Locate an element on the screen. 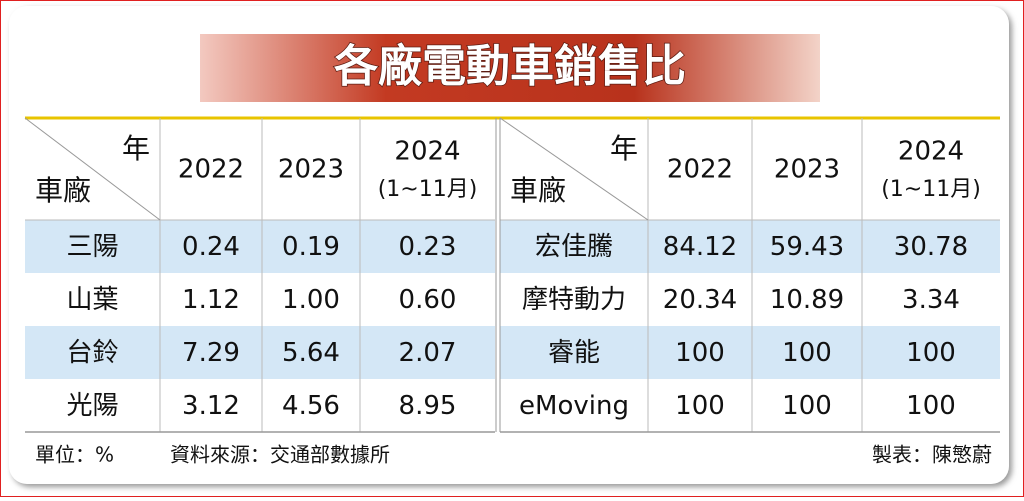 The image size is (1024, 501). cell: 4.56 is located at coordinates (311, 406).